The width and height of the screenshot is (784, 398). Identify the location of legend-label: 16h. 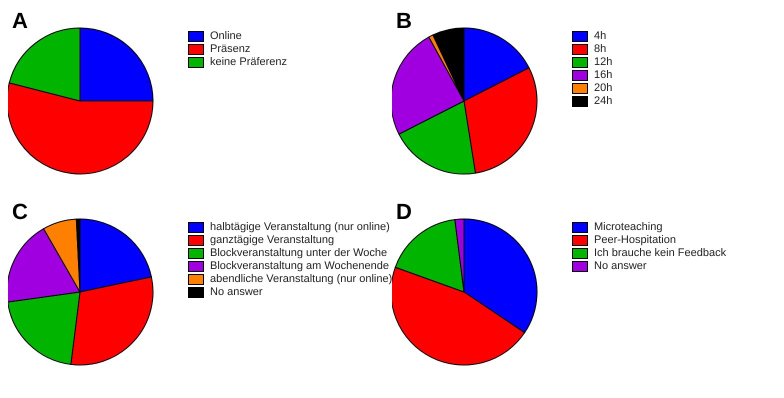
(603, 75).